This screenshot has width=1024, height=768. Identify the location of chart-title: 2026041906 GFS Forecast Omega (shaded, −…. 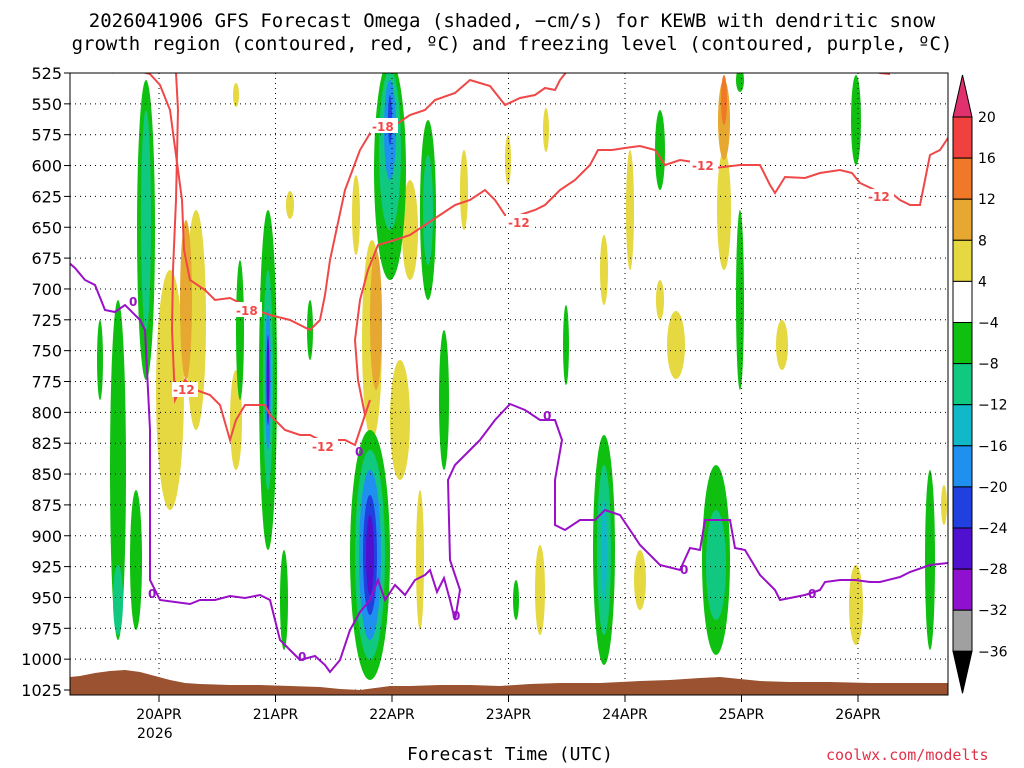
(512, 33).